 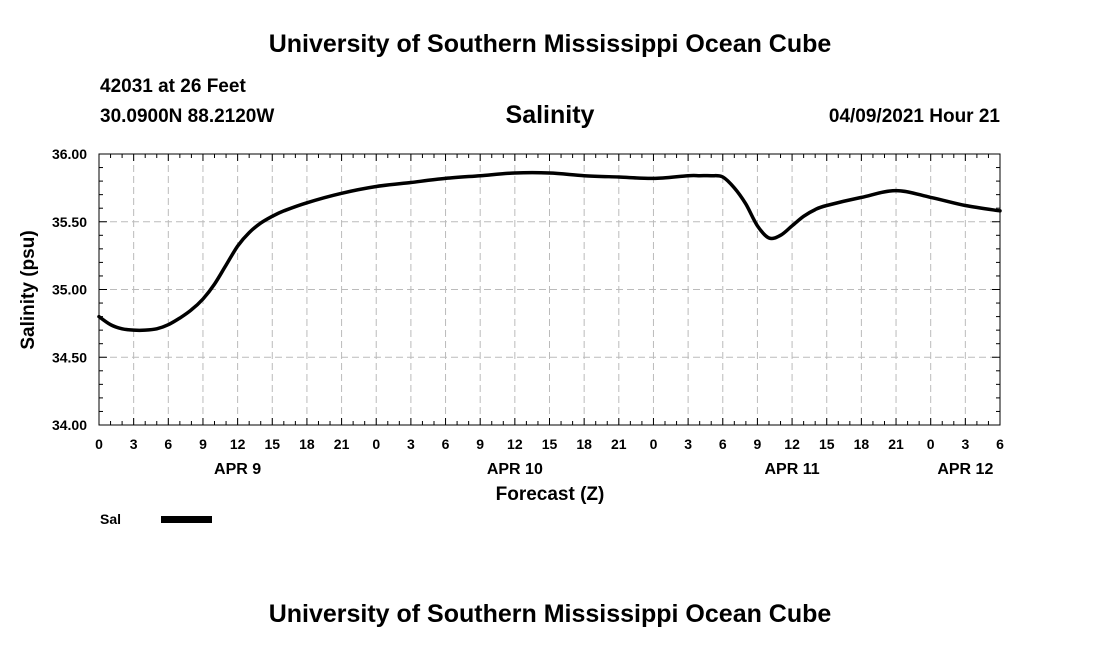 What do you see at coordinates (69, 425) in the screenshot?
I see `y-tick-label: 34.00` at bounding box center [69, 425].